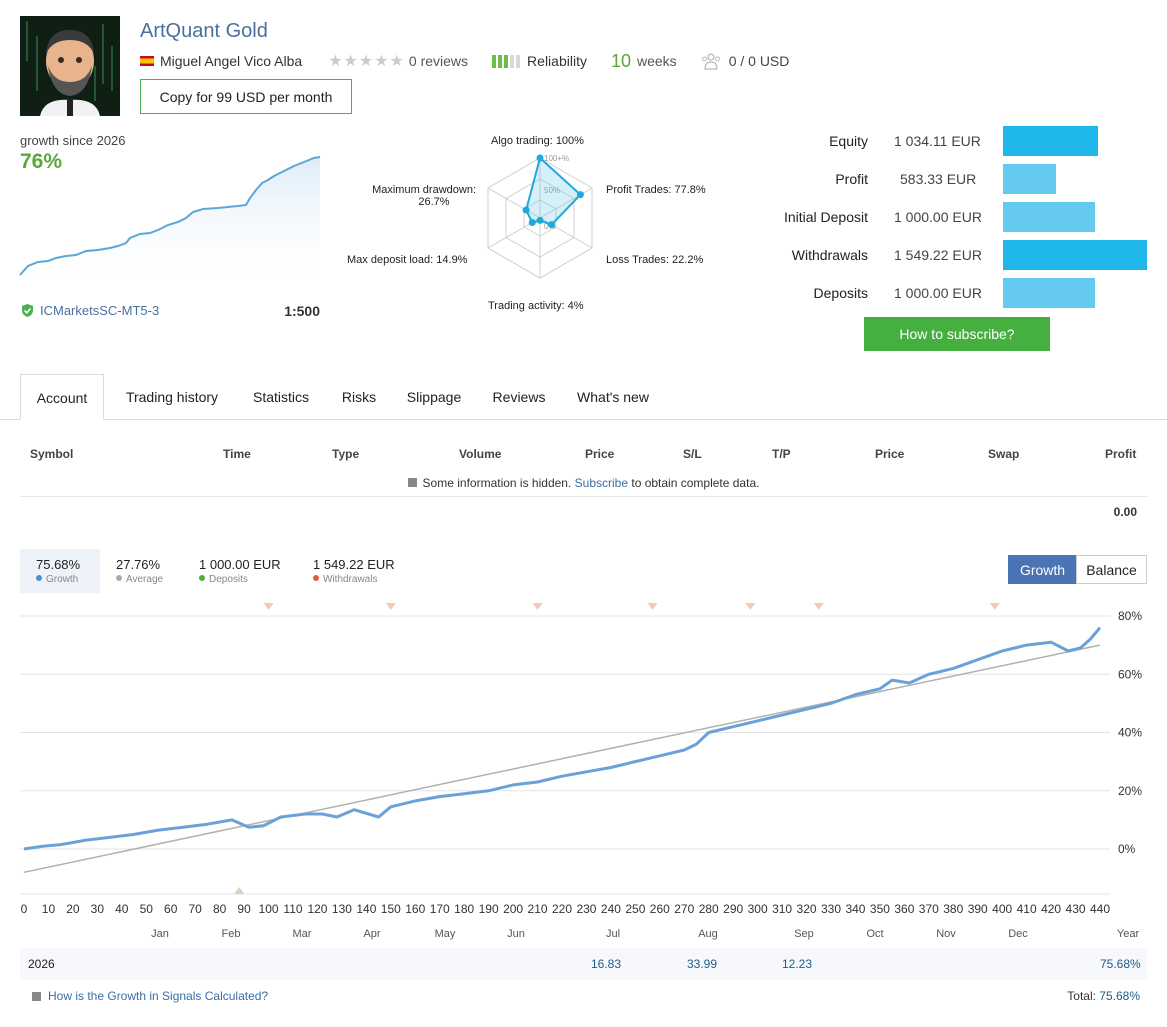  Describe the element at coordinates (1081, 996) in the screenshot. I see `total-label: Total:` at that location.